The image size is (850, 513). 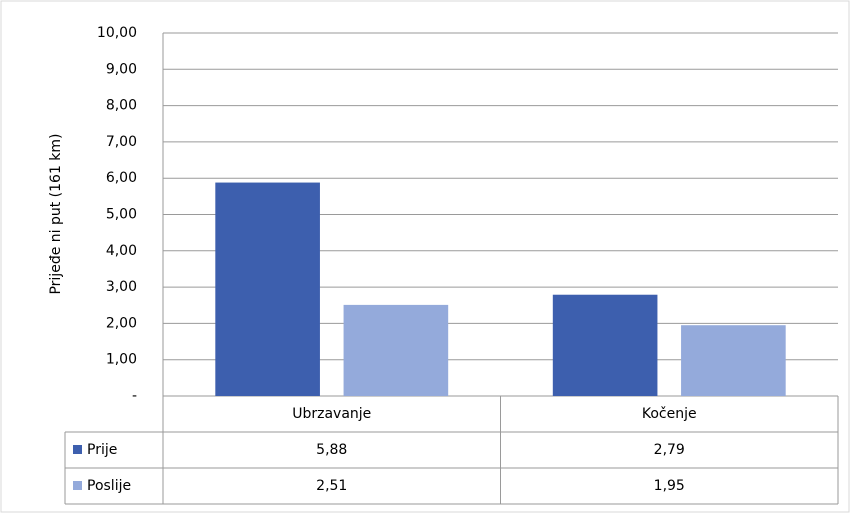 I want to click on y-tick-label: 2,00, so click(x=121, y=323).